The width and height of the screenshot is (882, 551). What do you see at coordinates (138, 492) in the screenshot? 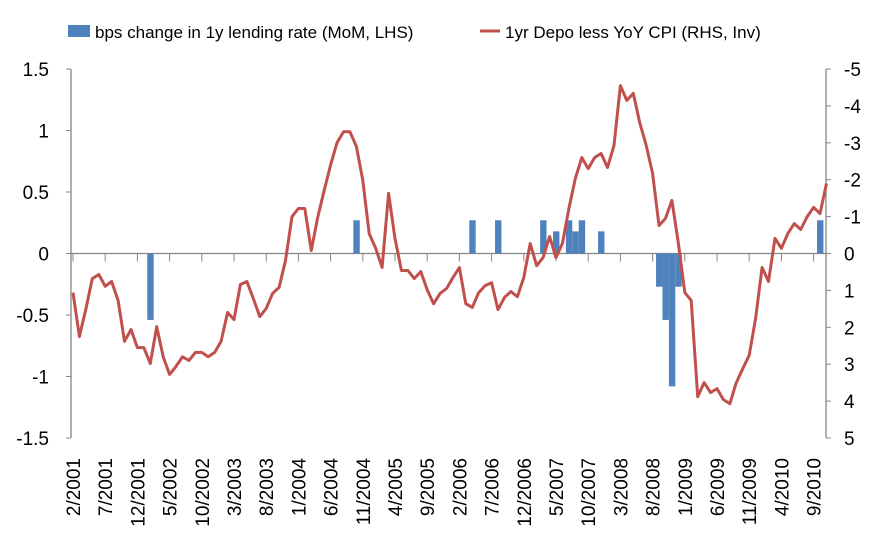
I see `x-tick-label: 12/2001` at bounding box center [138, 492].